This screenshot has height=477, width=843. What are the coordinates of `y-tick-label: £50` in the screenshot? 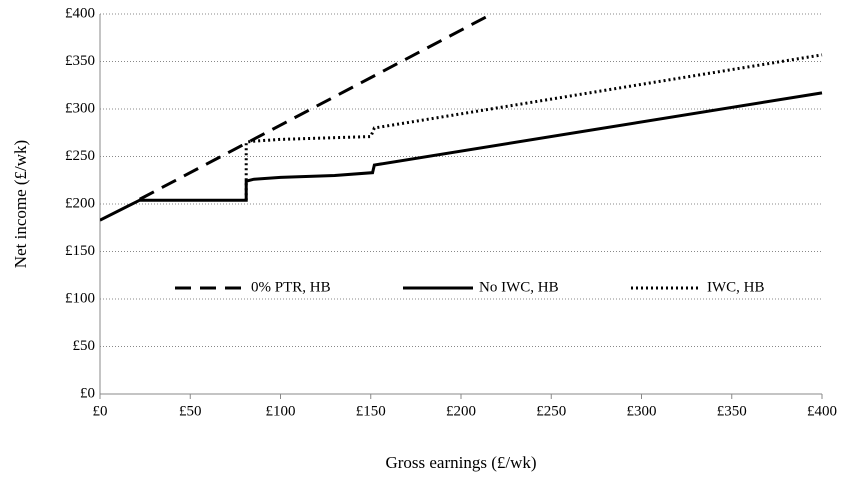 It's located at (84, 346).